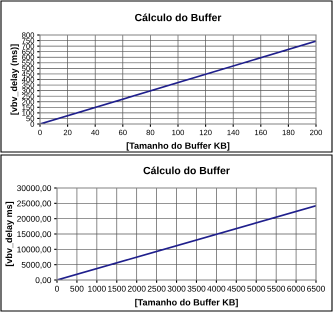 The image size is (333, 312). I want to click on x-tick-label: 3000, so click(177, 289).